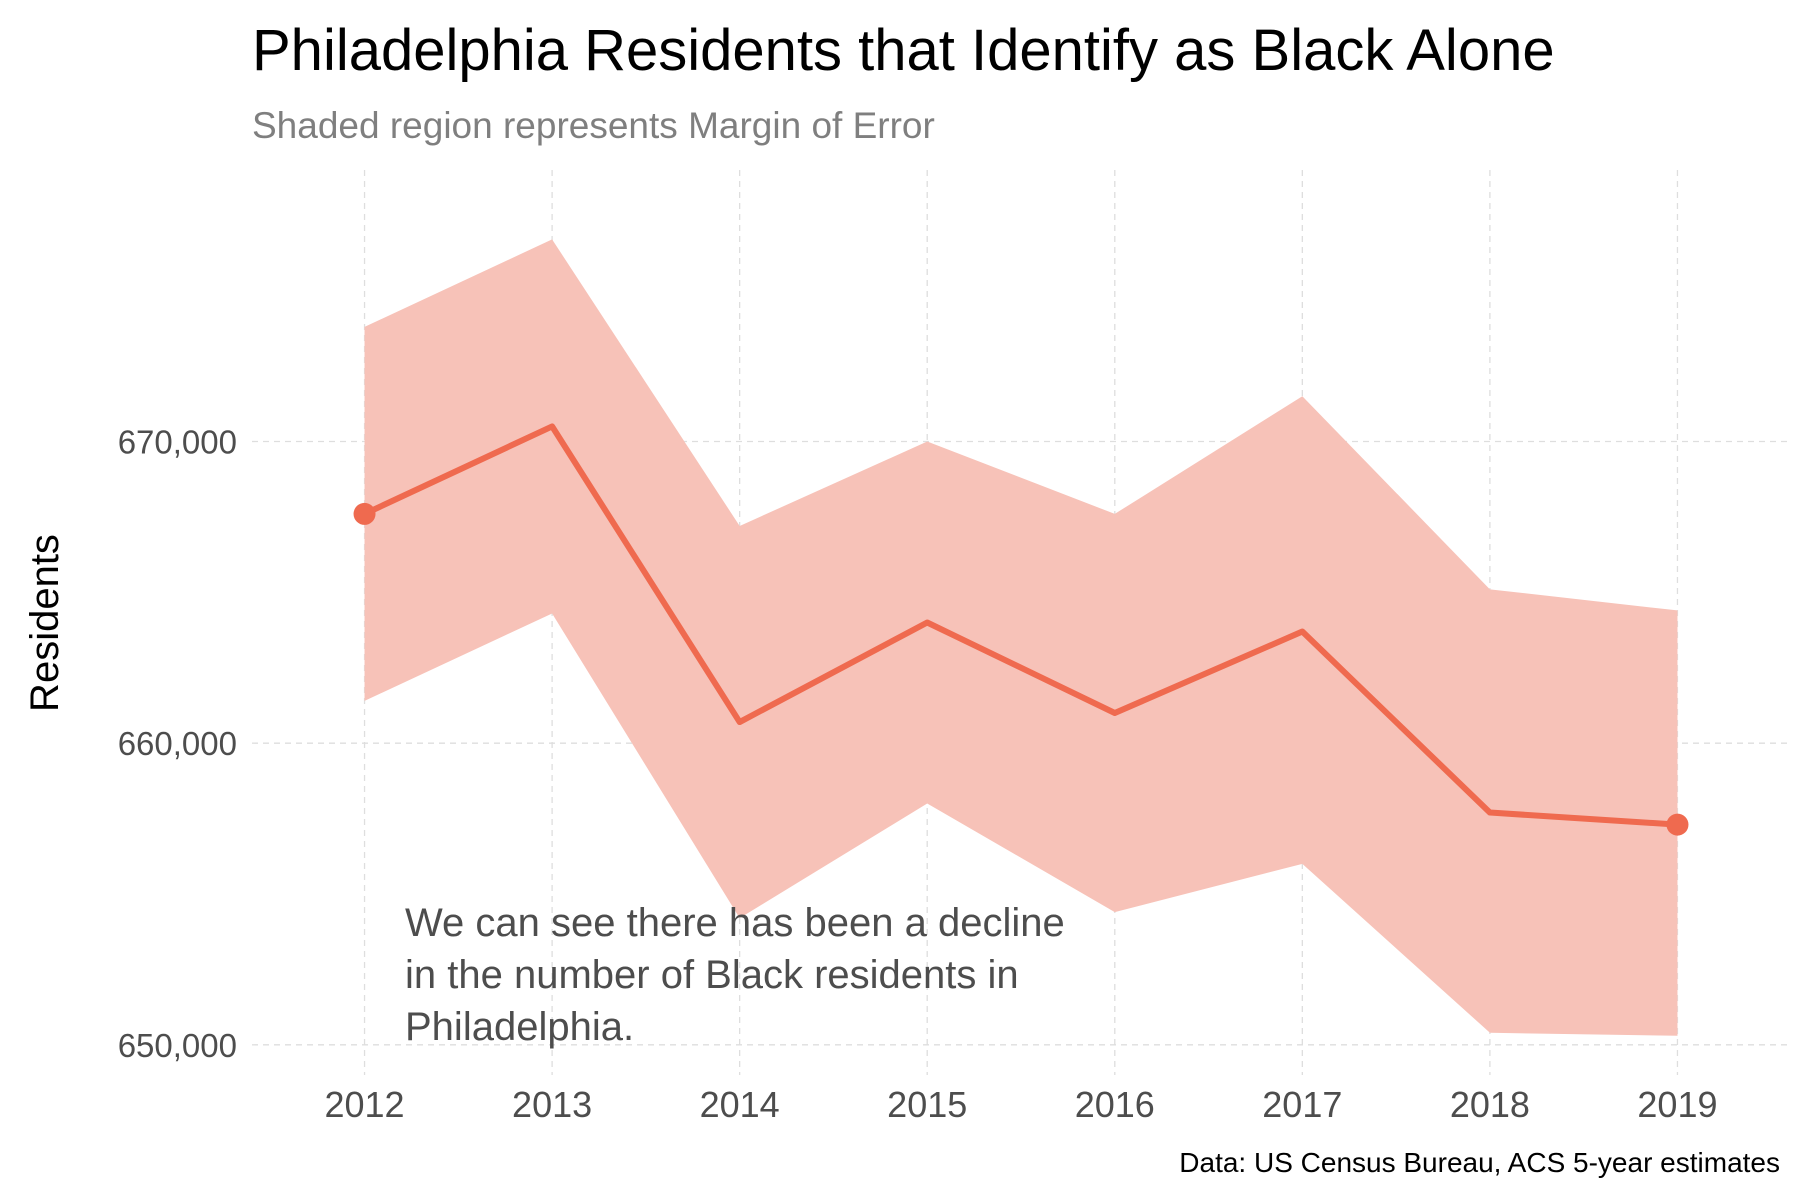  I want to click on x-tick-label: 2013, so click(552, 1104).